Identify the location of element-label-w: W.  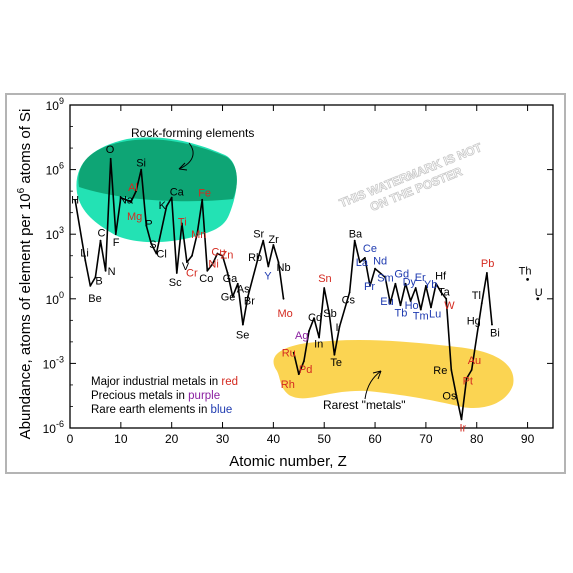
(449, 306).